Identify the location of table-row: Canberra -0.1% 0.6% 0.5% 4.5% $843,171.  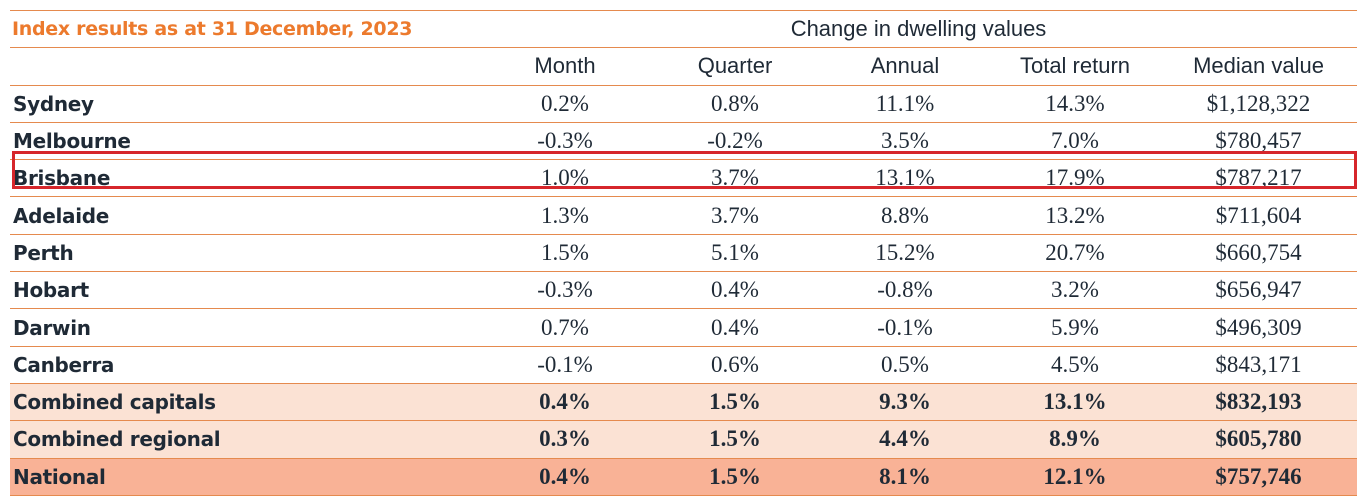
(683, 365).